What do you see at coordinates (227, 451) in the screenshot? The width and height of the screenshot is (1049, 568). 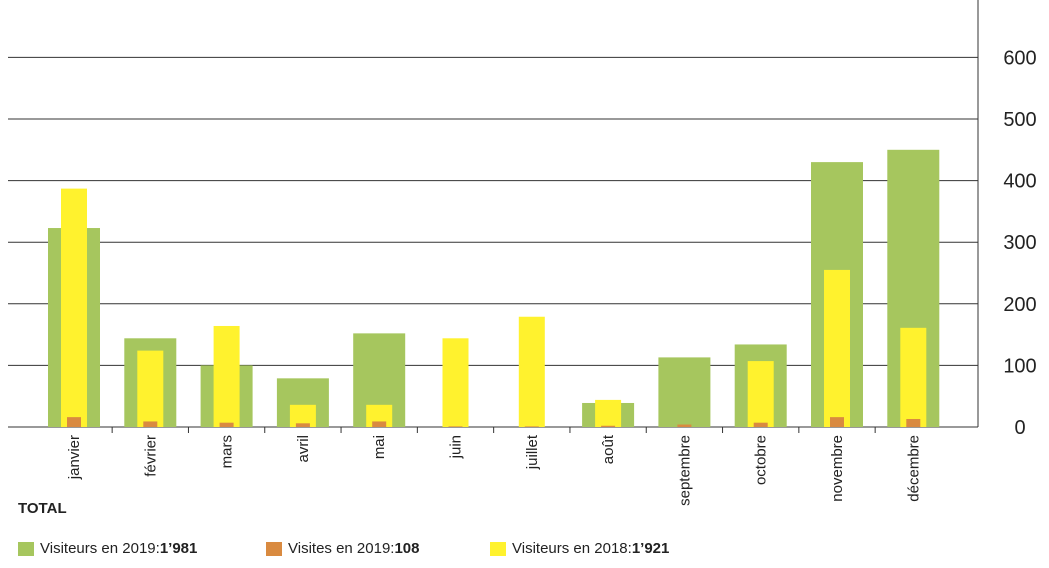 I see `x-tick-label-3: mars` at bounding box center [227, 451].